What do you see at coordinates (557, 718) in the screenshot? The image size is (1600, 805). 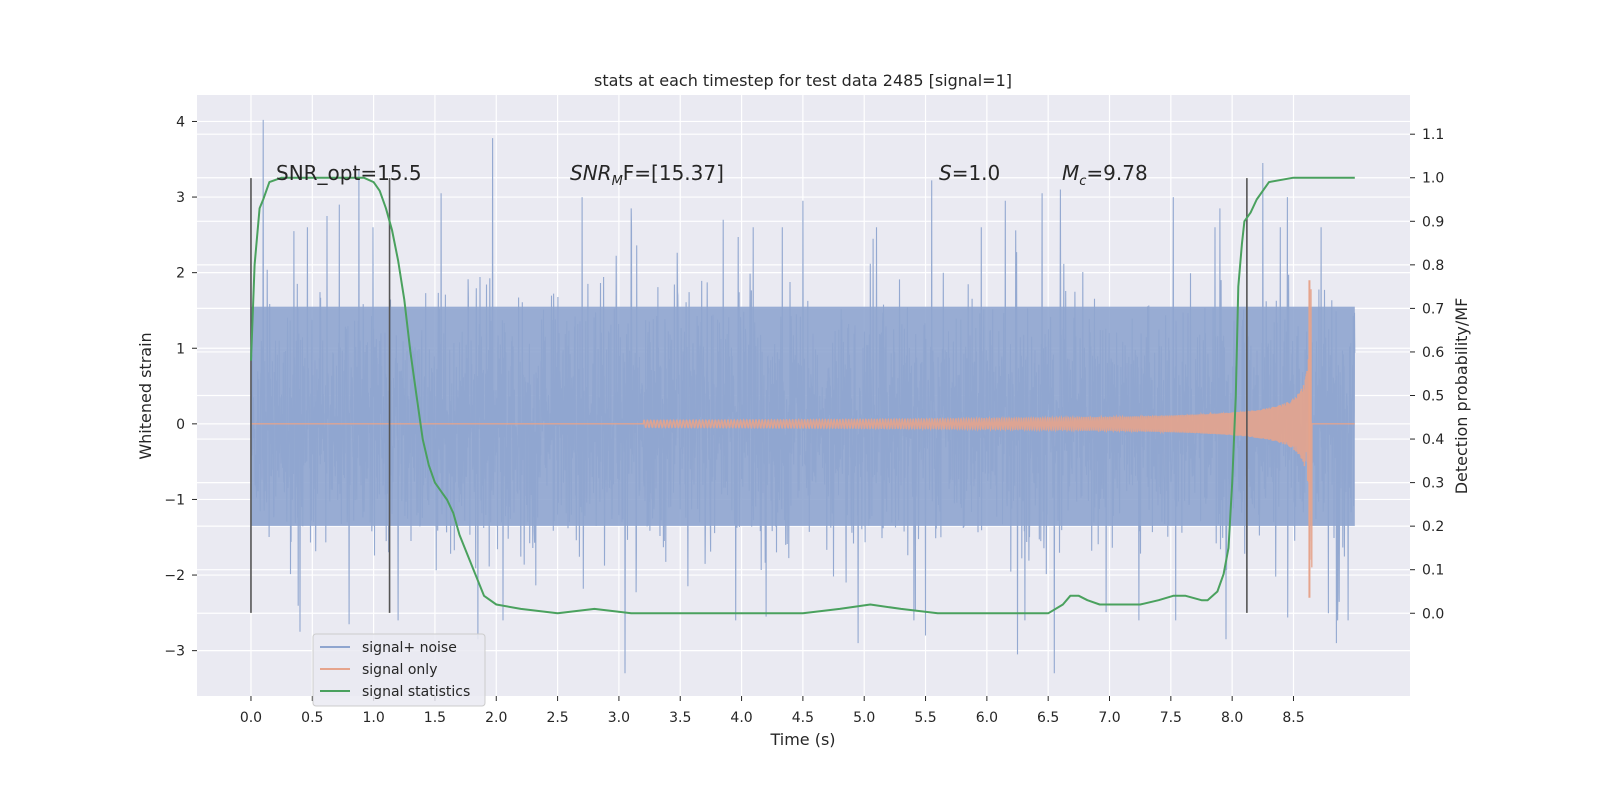 I see `x-tick-label: 2.5` at bounding box center [557, 718].